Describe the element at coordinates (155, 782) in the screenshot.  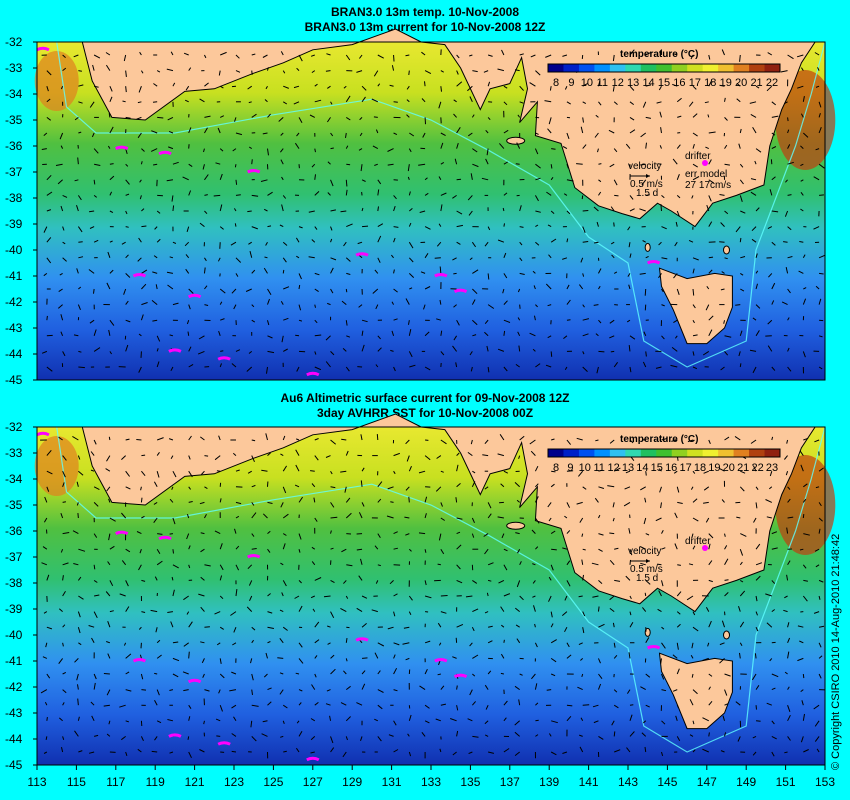
I see `lon-label: 119` at that location.